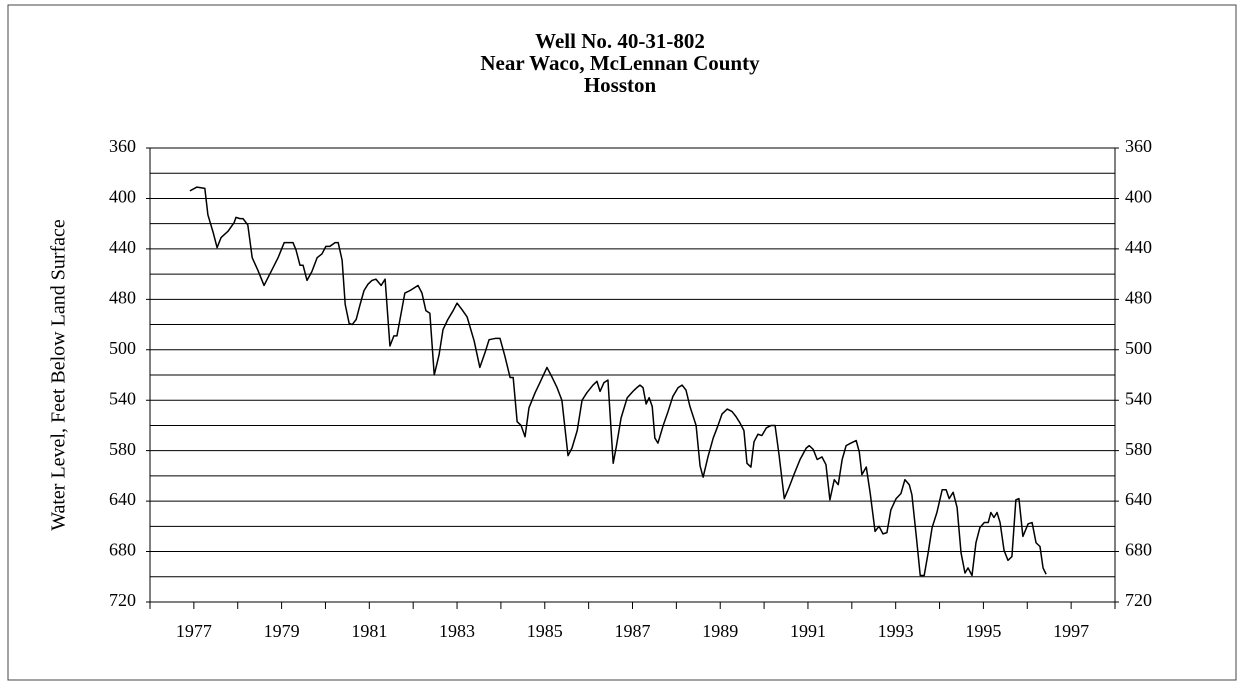 The image size is (1243, 688). I want to click on y-tick-label: 440, so click(122, 247).